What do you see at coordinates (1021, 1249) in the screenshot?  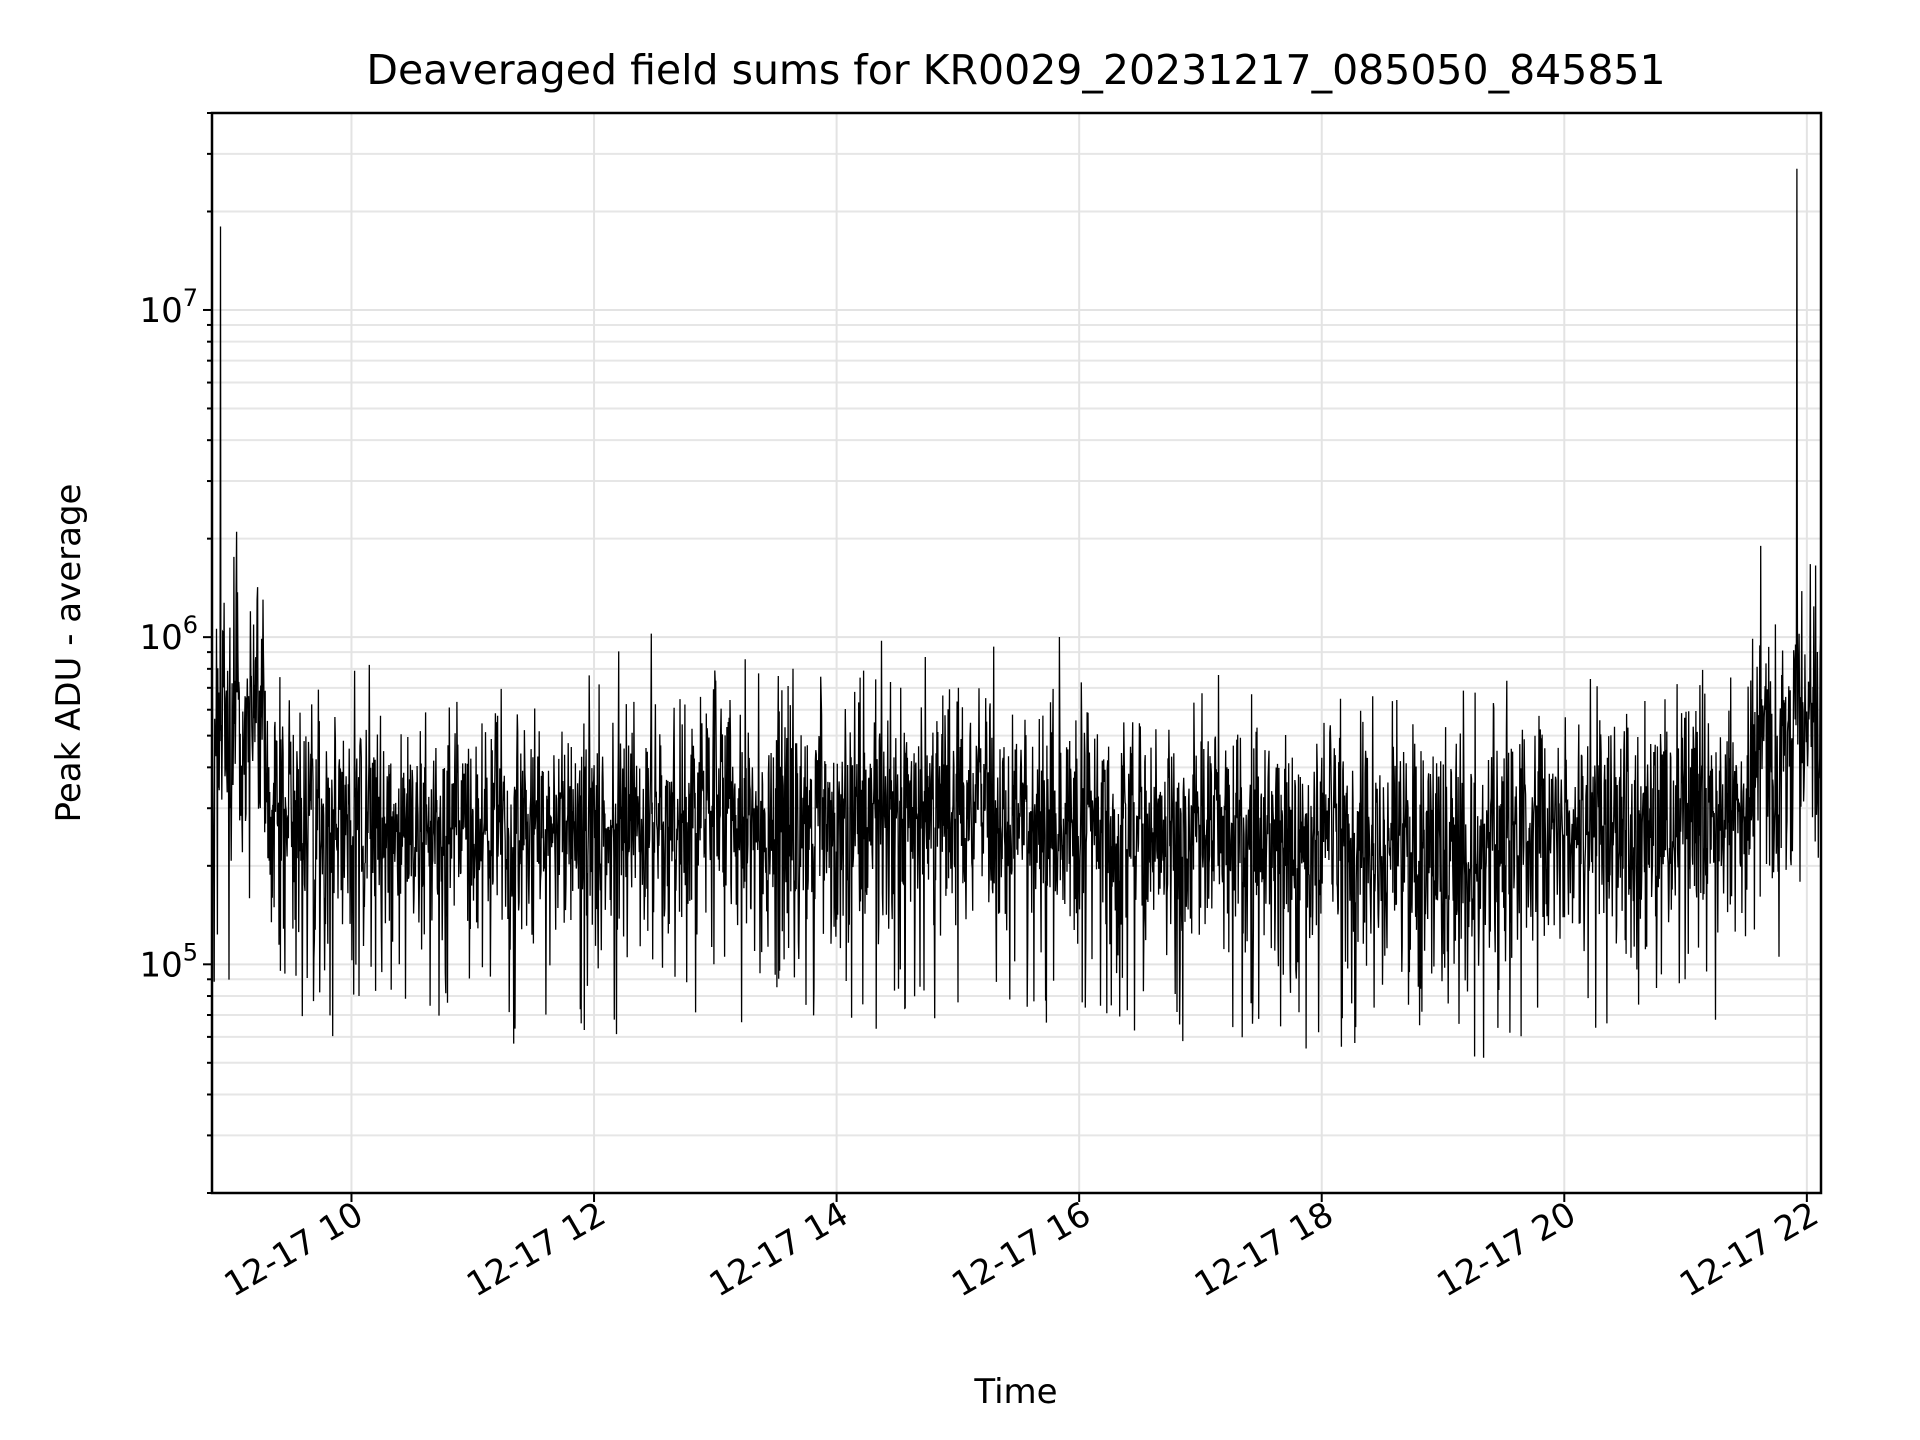 I see `x-tick-label: 12-17 16` at bounding box center [1021, 1249].